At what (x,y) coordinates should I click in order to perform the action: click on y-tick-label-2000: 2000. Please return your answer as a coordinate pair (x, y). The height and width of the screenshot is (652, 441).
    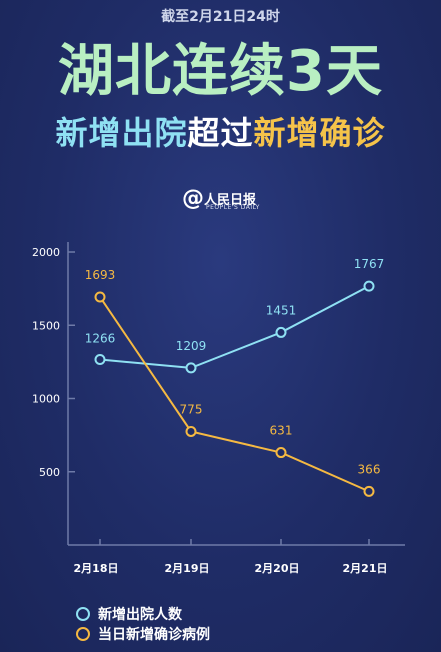
    Looking at the image, I should click on (46, 252).